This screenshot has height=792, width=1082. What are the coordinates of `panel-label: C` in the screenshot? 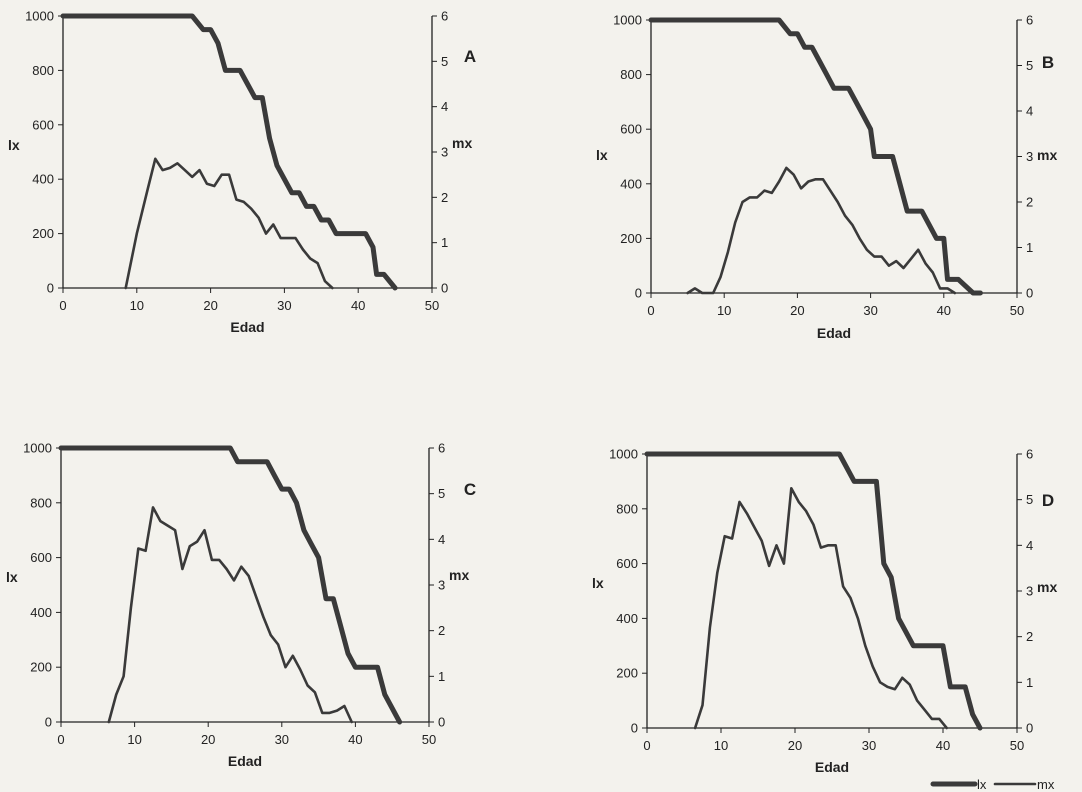 It's located at (470, 489).